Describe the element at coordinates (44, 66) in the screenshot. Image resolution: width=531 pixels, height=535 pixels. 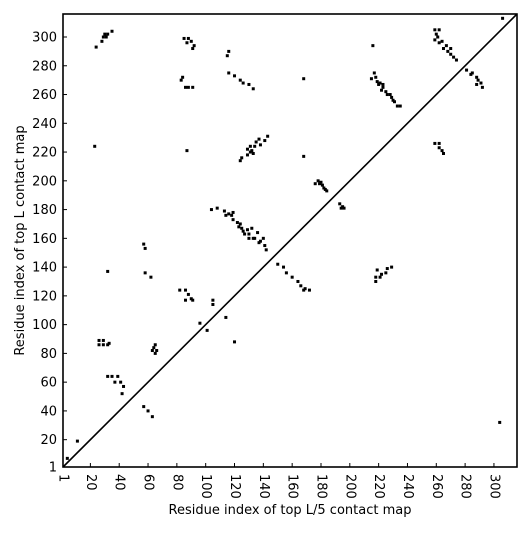
I see `y-tick-label: 280` at that location.